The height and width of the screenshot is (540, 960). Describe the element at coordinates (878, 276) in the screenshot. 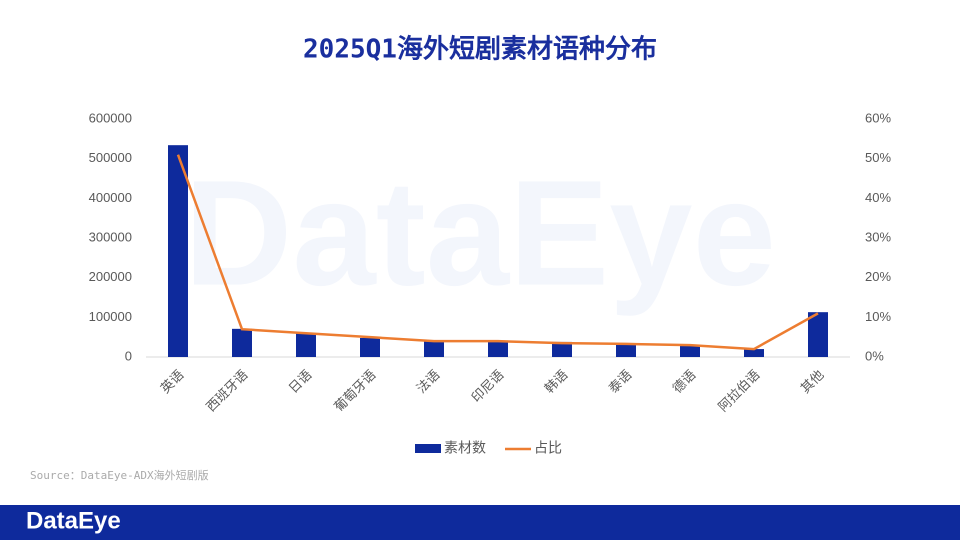

I see `y2-tick-label: 20%` at that location.